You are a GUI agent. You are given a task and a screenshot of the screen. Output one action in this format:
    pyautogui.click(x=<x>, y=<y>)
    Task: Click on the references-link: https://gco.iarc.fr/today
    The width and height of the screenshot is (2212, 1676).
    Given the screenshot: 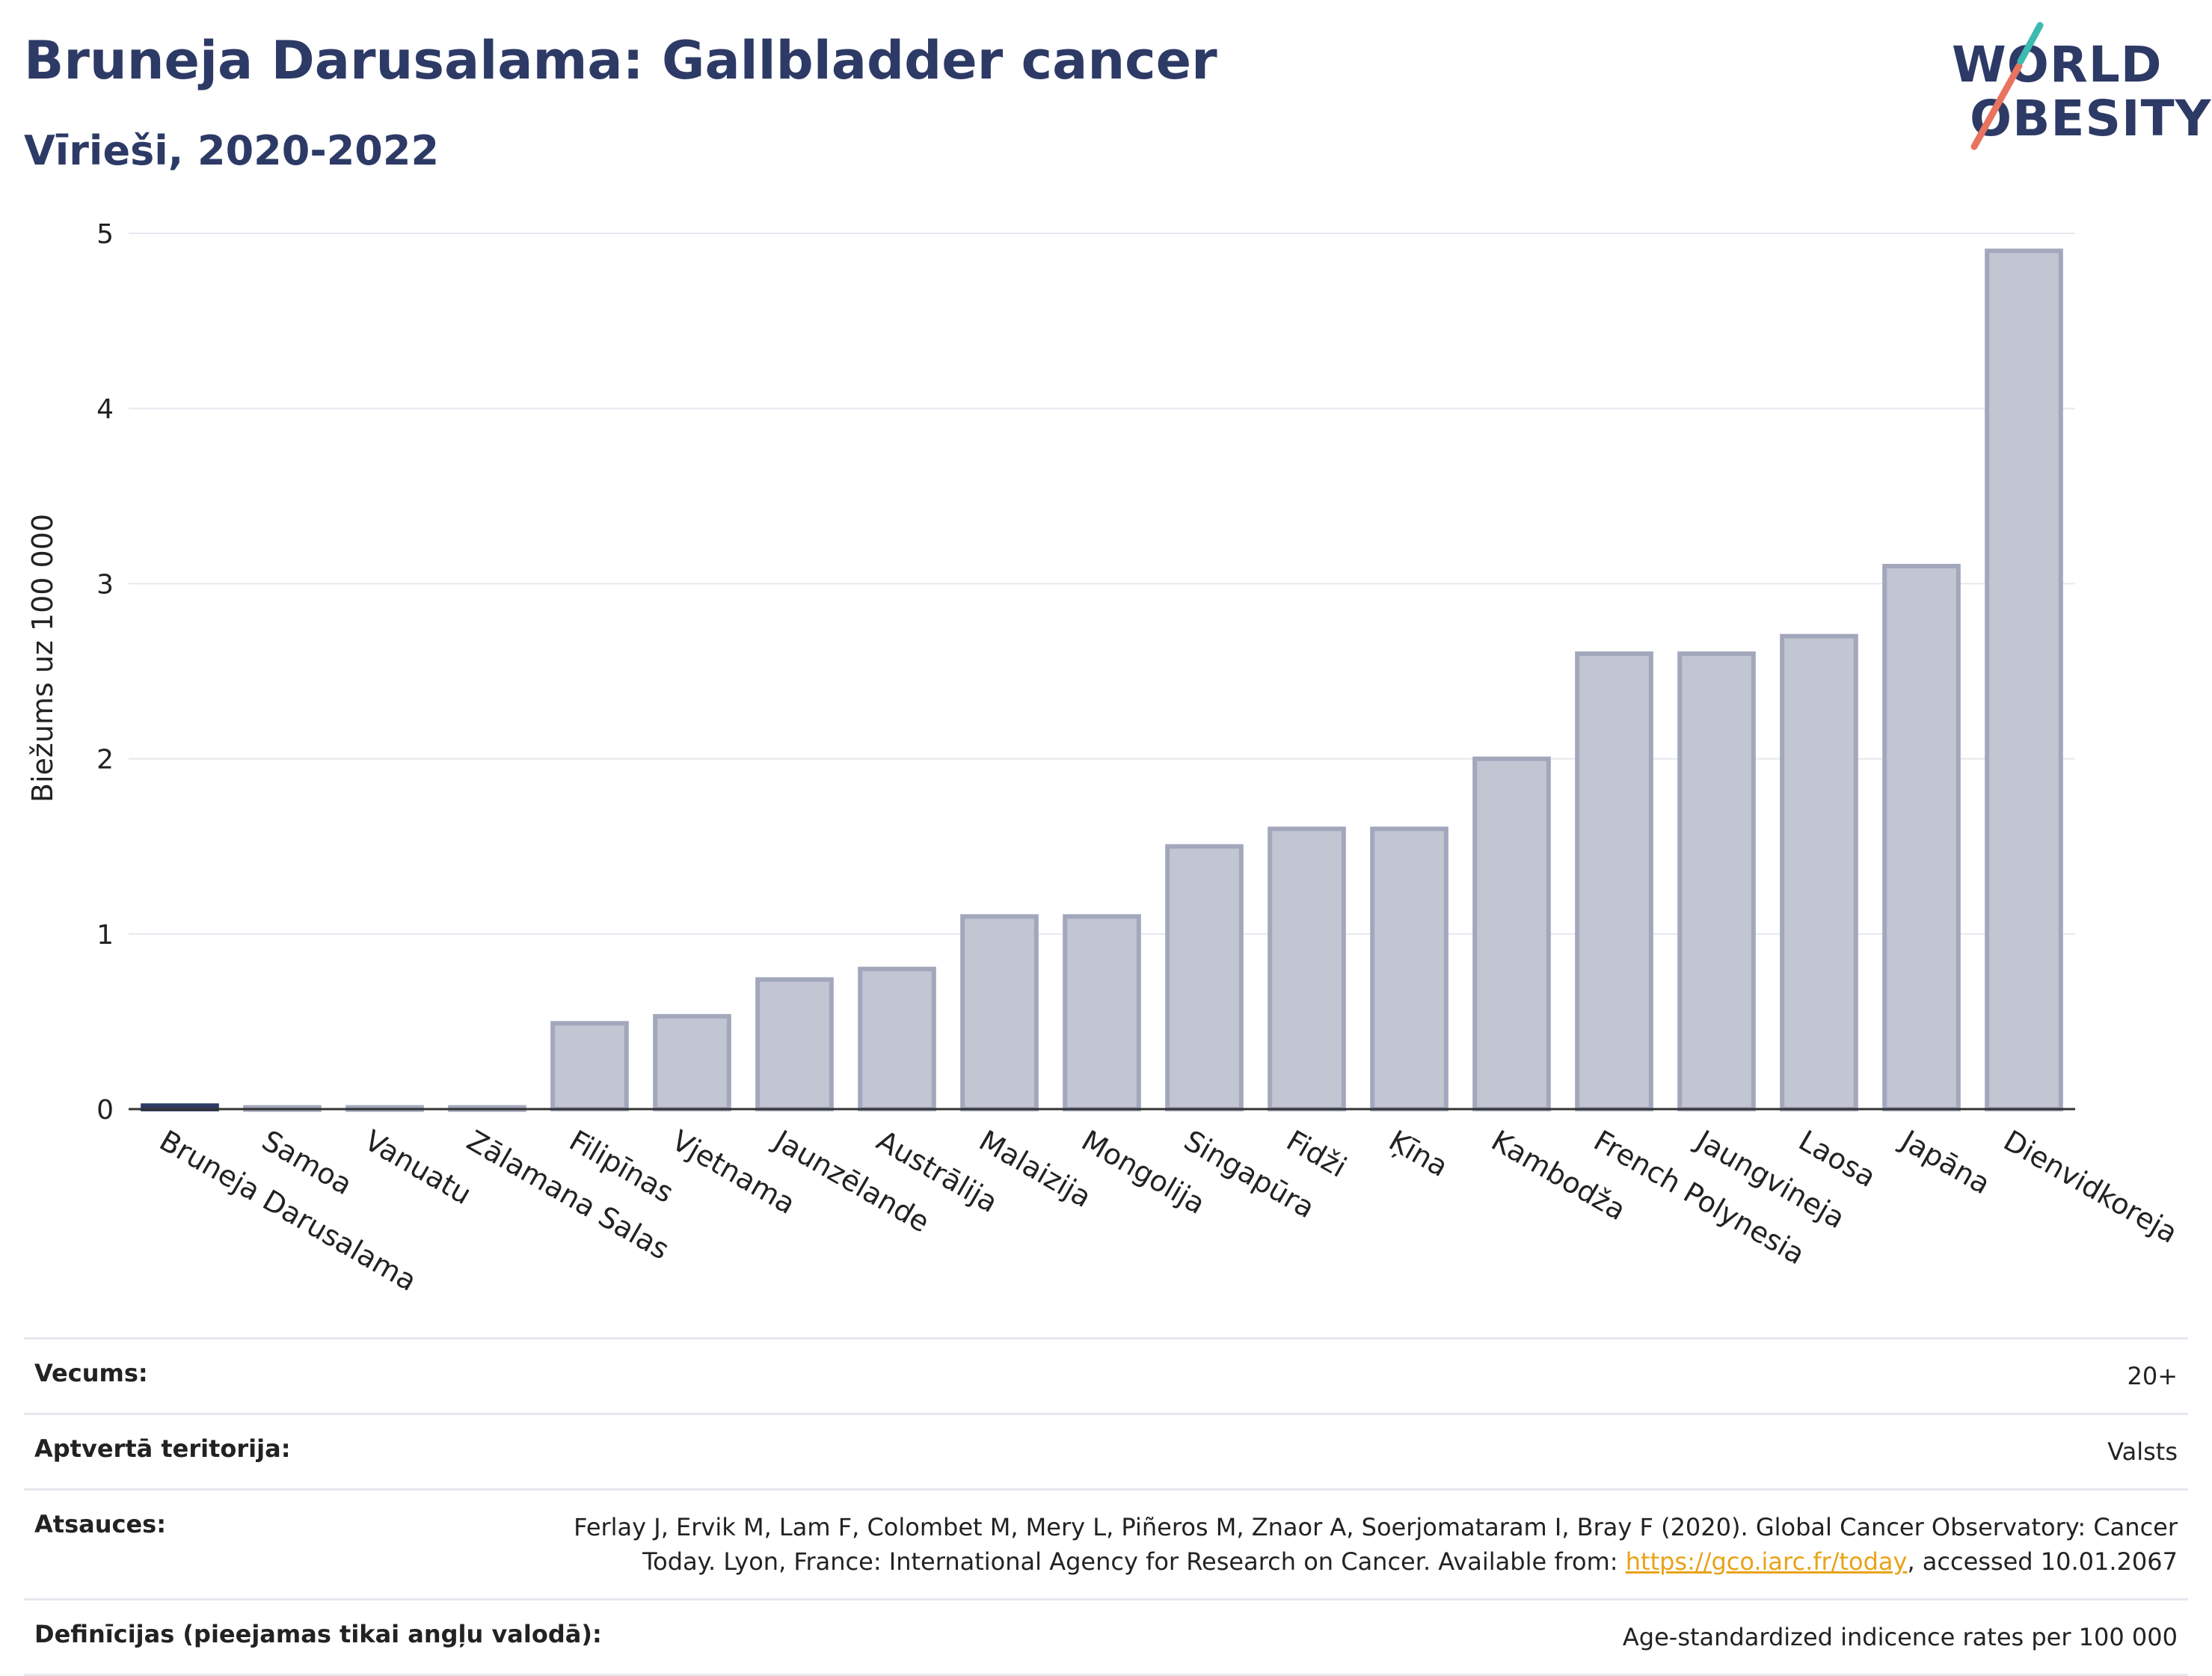 What is the action you would take?
    pyautogui.click(x=1766, y=1561)
    